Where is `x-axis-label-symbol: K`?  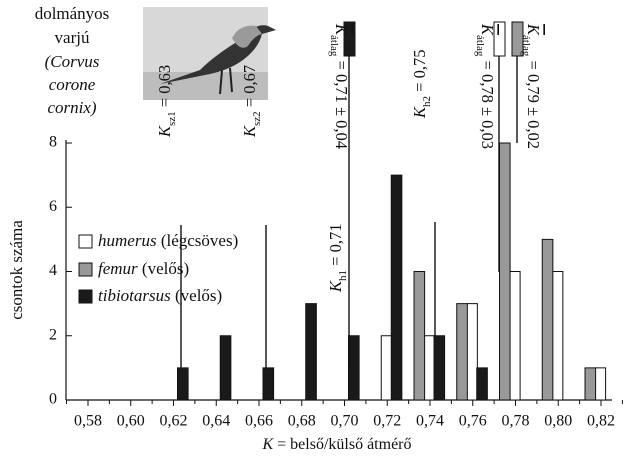
x-axis-label-symbol: K is located at coordinates (267, 444).